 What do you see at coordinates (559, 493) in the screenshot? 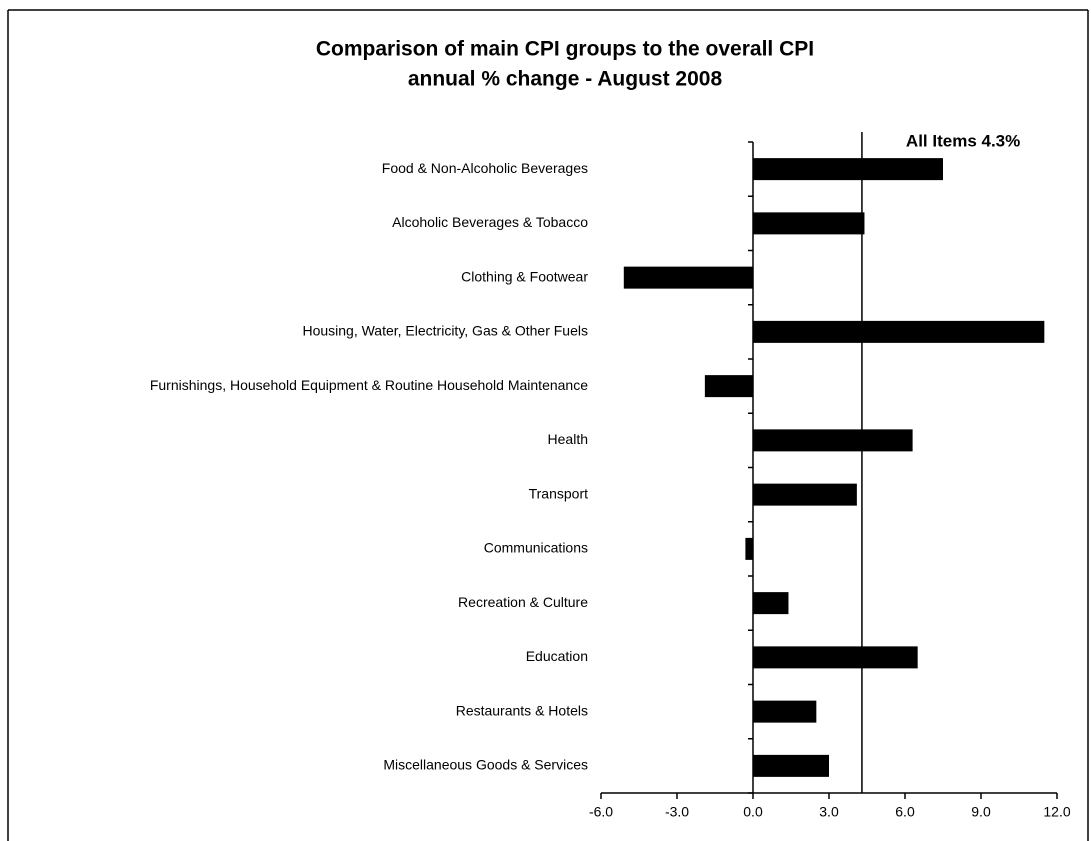
I see `y-tick-label: Transport` at bounding box center [559, 493].